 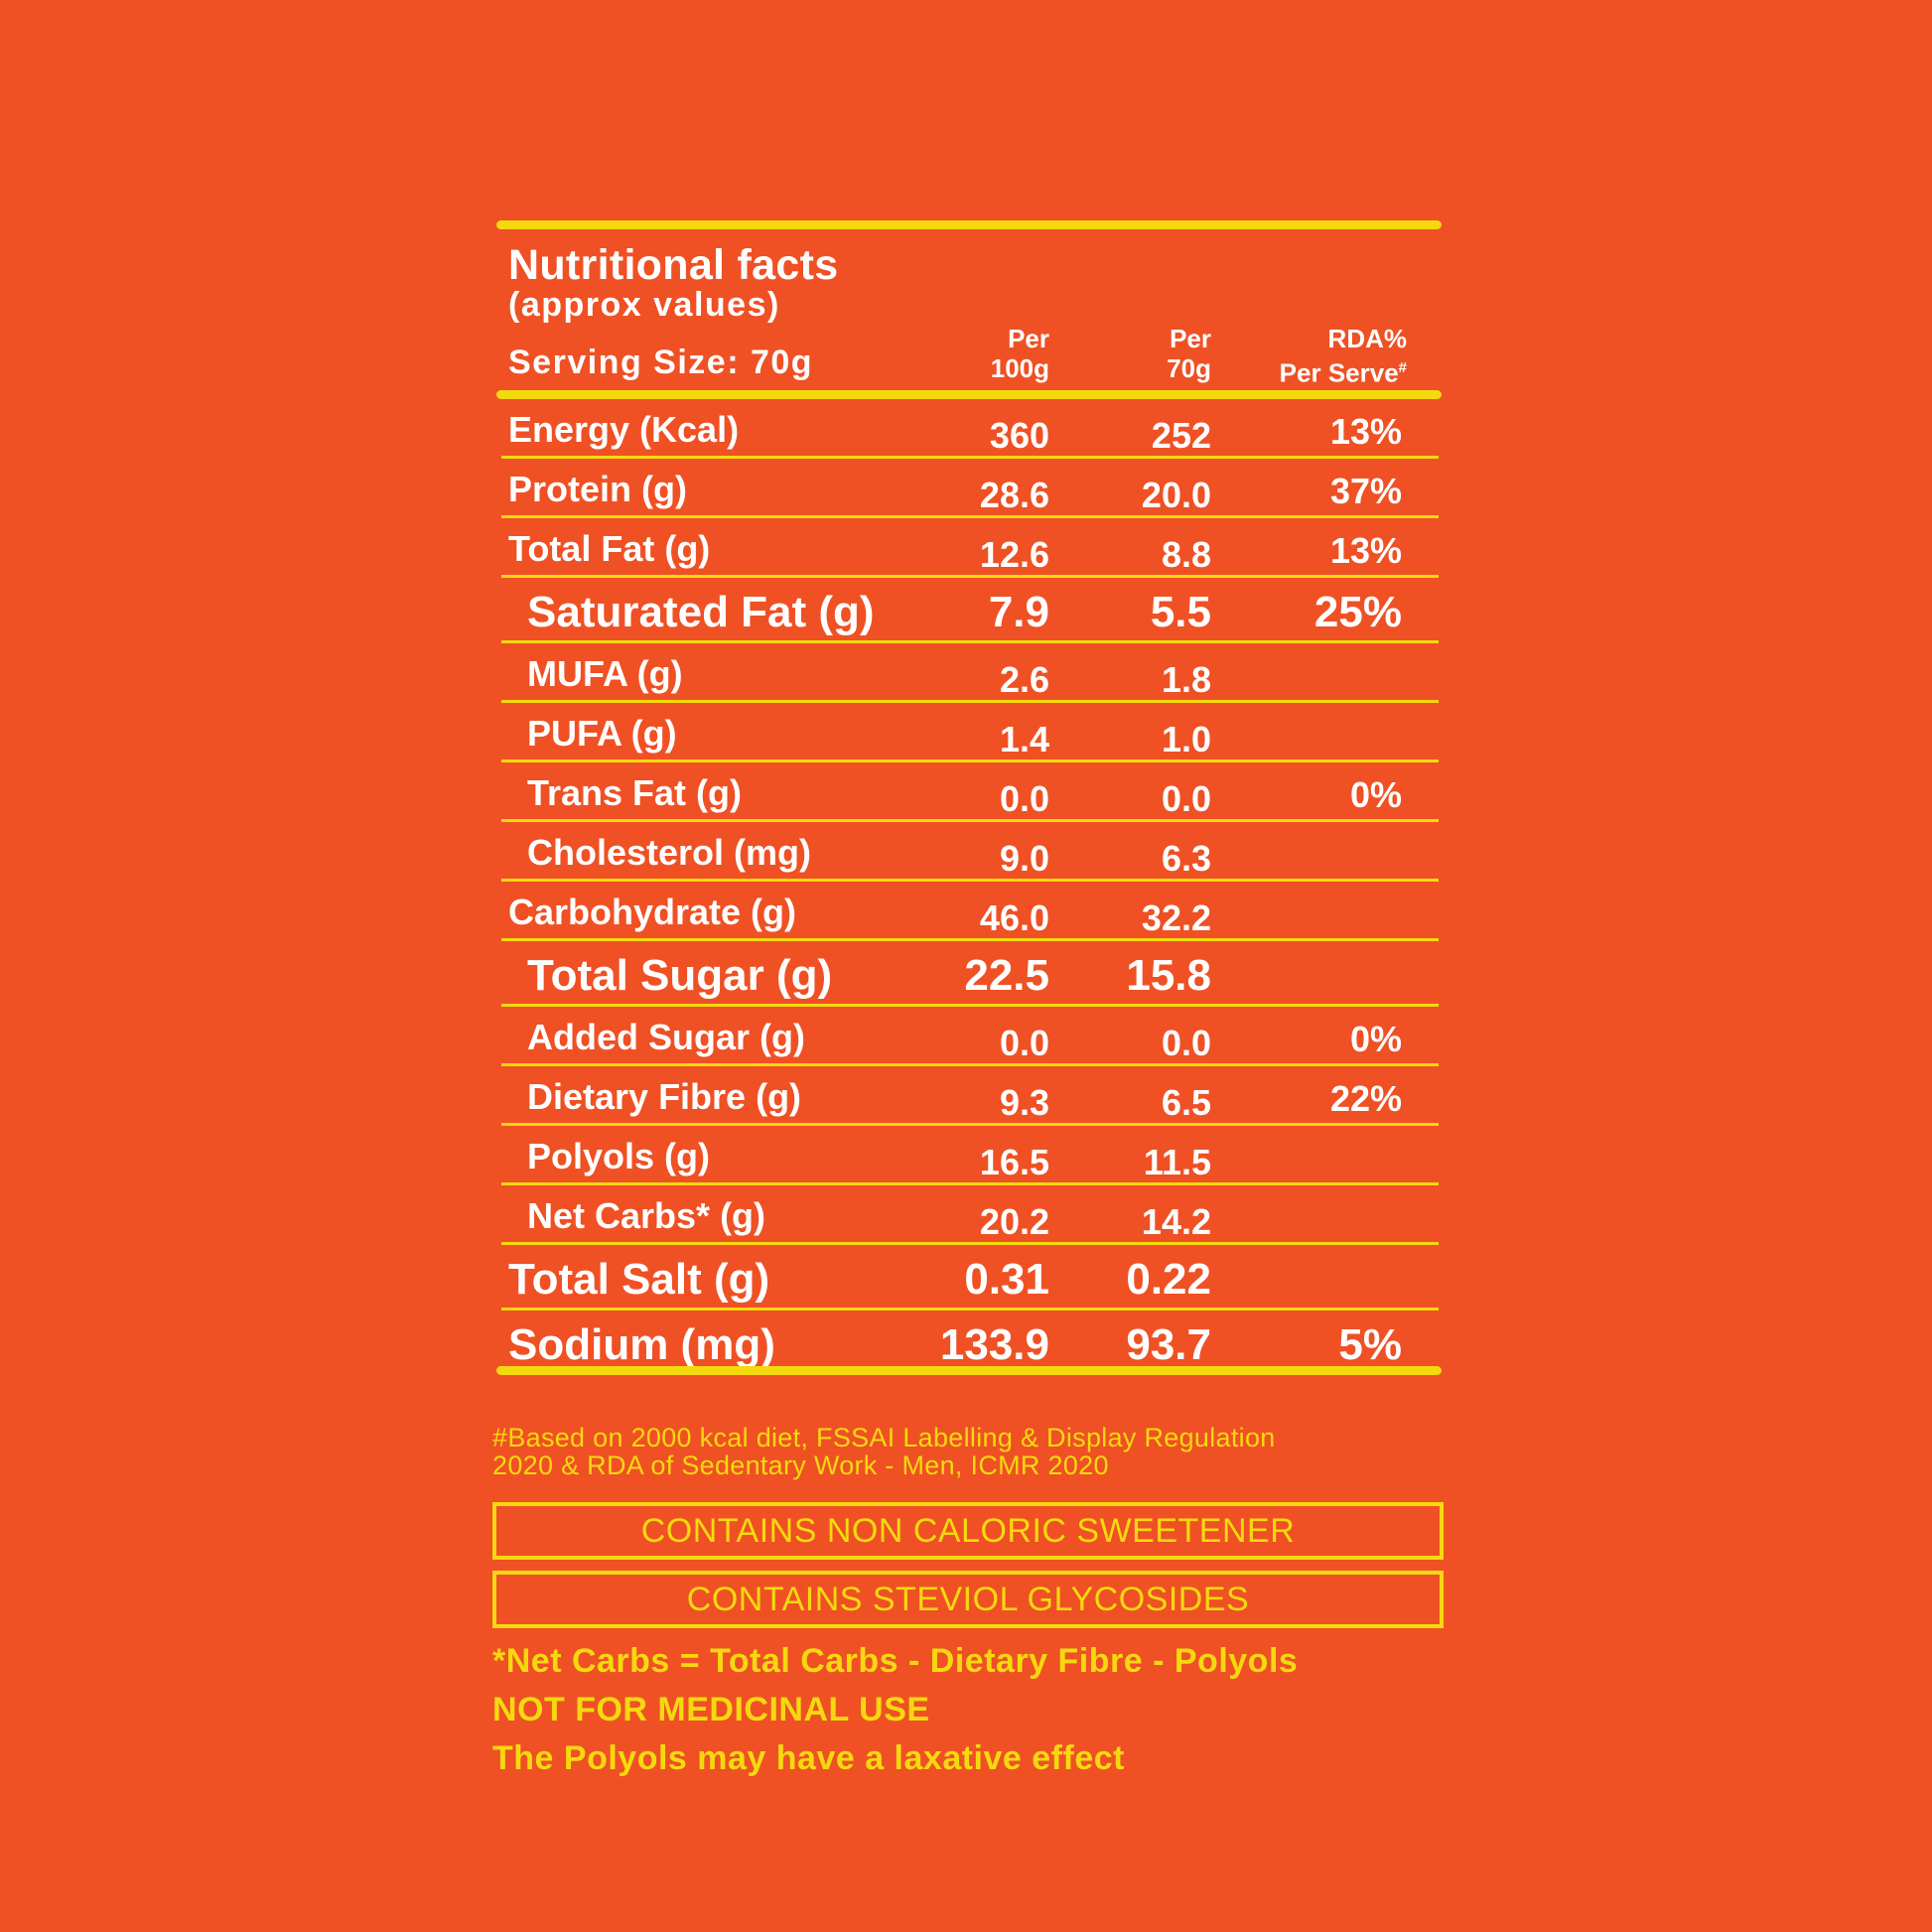 I want to click on column-header-per-100g: Per 100g, so click(x=1019, y=353).